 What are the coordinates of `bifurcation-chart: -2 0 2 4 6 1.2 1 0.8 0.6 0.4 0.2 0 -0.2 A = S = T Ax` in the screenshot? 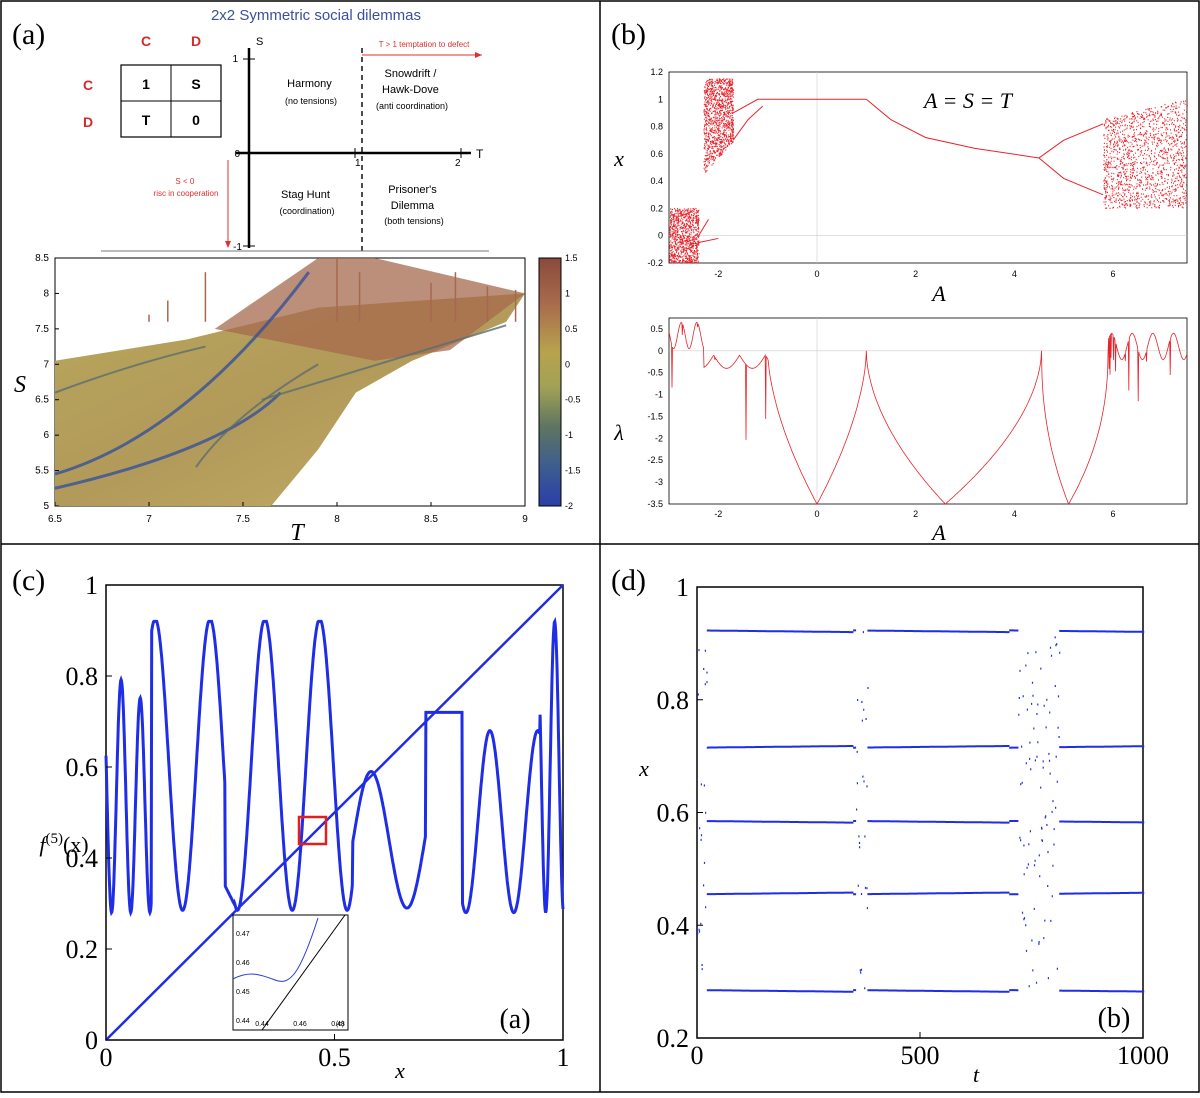 It's located at (900, 186).